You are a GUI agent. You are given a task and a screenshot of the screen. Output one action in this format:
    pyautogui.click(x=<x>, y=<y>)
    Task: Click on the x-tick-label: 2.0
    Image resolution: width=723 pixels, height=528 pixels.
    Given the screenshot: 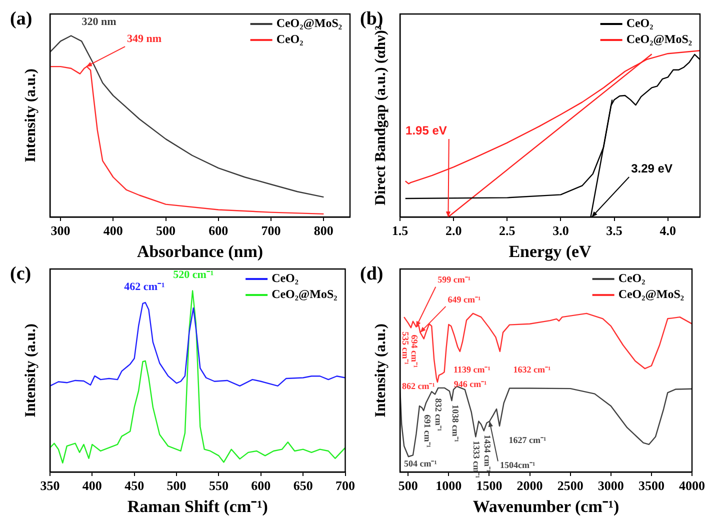 What is the action you would take?
    pyautogui.click(x=453, y=230)
    